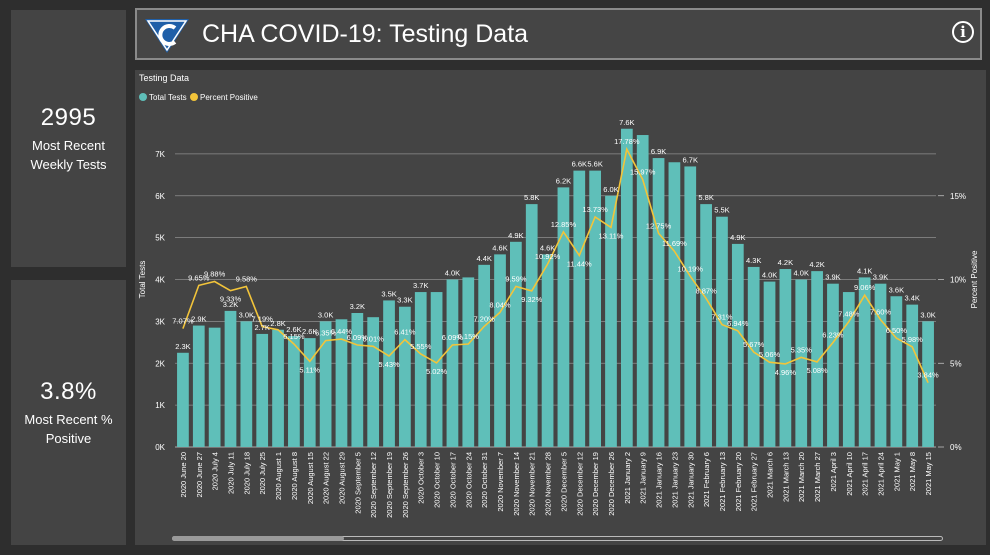 This screenshot has width=990, height=555. What do you see at coordinates (230, 473) in the screenshot?
I see `x-tick-label: 2020 July 11` at bounding box center [230, 473].